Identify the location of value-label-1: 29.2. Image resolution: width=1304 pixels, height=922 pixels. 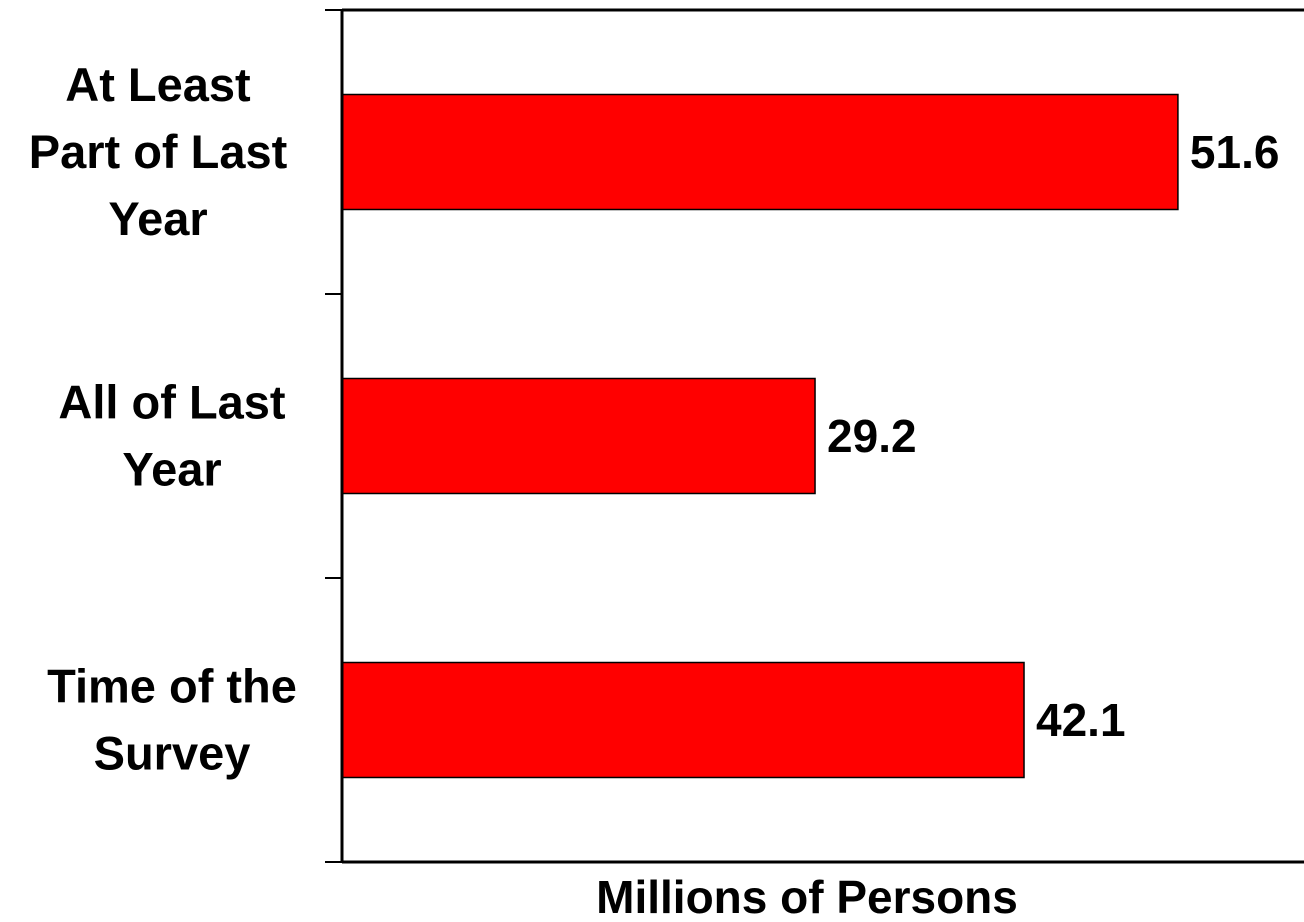
(872, 436).